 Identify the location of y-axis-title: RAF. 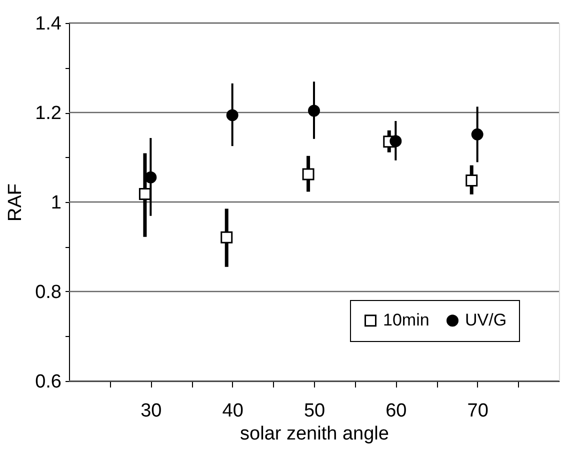
(15, 203).